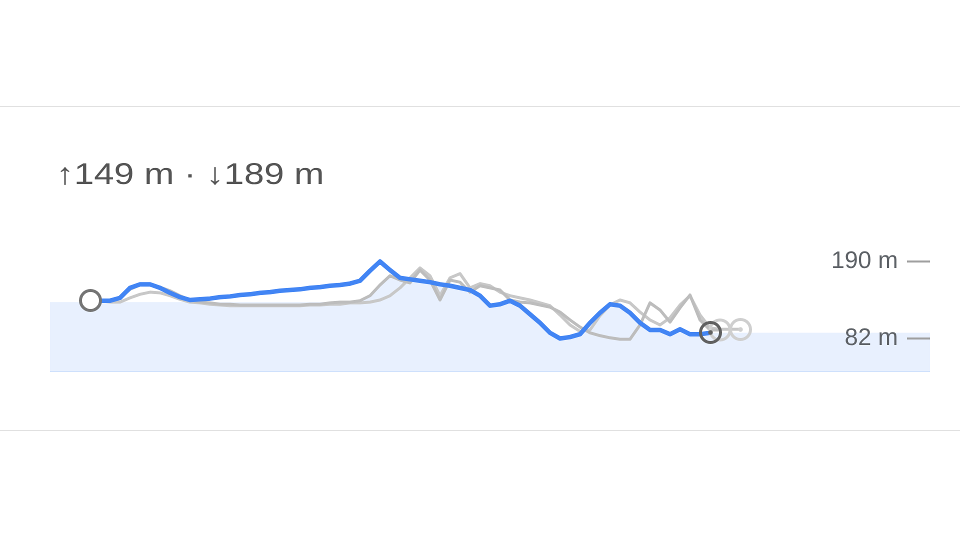 The image size is (960, 540). What do you see at coordinates (190, 175) in the screenshot?
I see `chart-title: ↑149 m · ↓189 m` at bounding box center [190, 175].